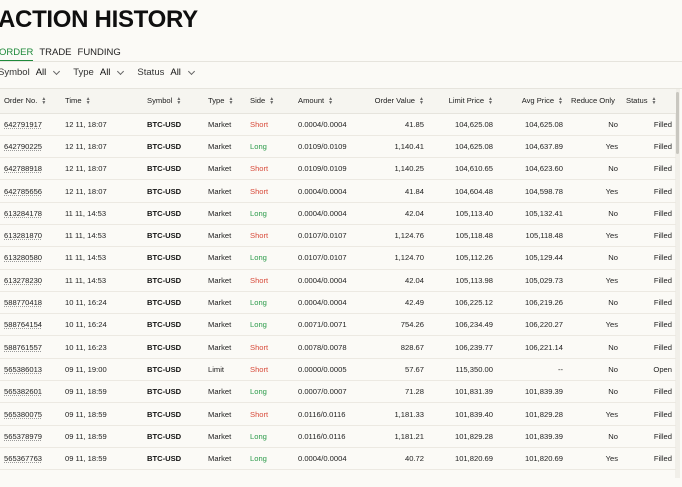 The image size is (682, 487). What do you see at coordinates (462, 147) in the screenshot?
I see `cell-limit-price: 104,625.08` at bounding box center [462, 147].